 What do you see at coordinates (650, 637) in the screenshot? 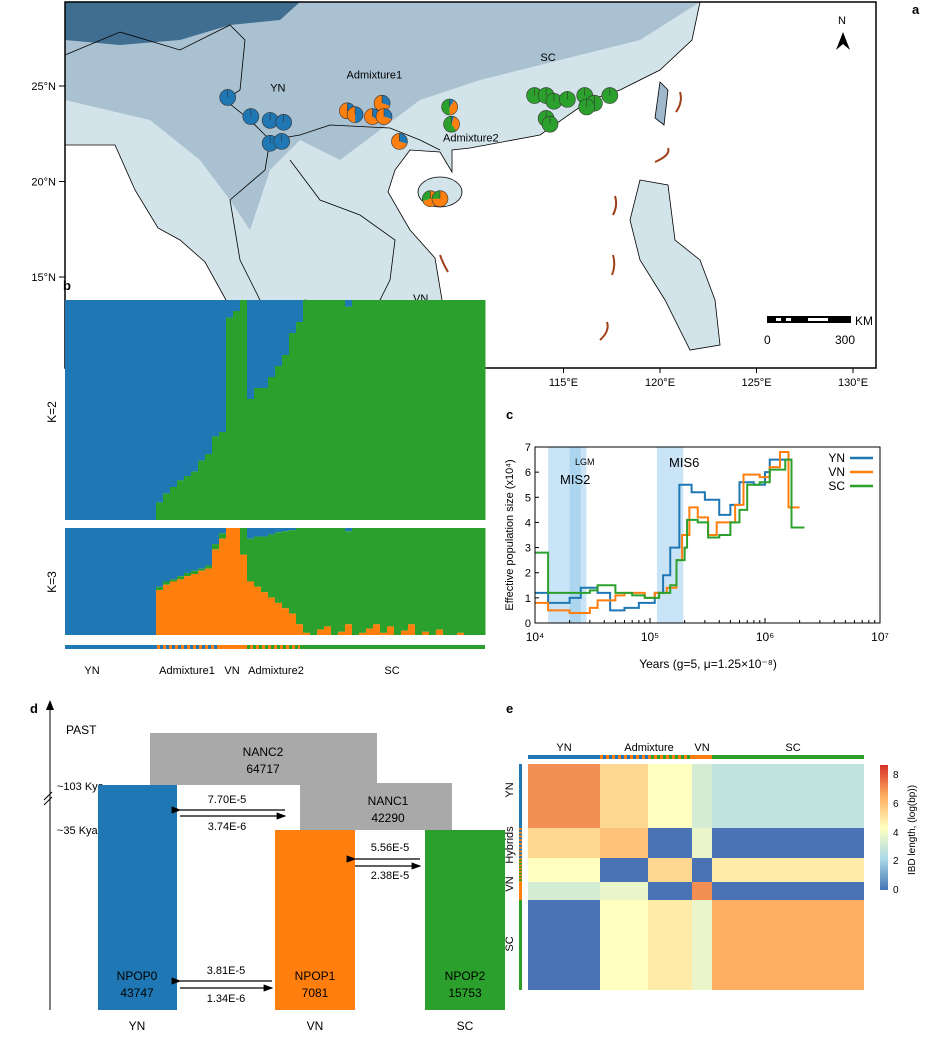
I see `x-tick-label: 10⁵` at bounding box center [650, 637].